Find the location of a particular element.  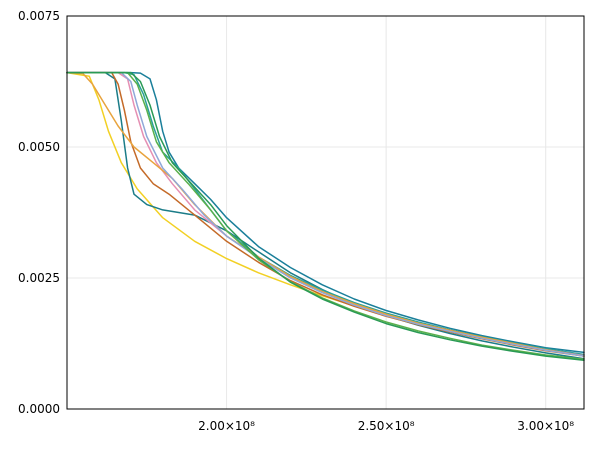

x-tick-label: 2.50×10⁸ is located at coordinates (386, 426).